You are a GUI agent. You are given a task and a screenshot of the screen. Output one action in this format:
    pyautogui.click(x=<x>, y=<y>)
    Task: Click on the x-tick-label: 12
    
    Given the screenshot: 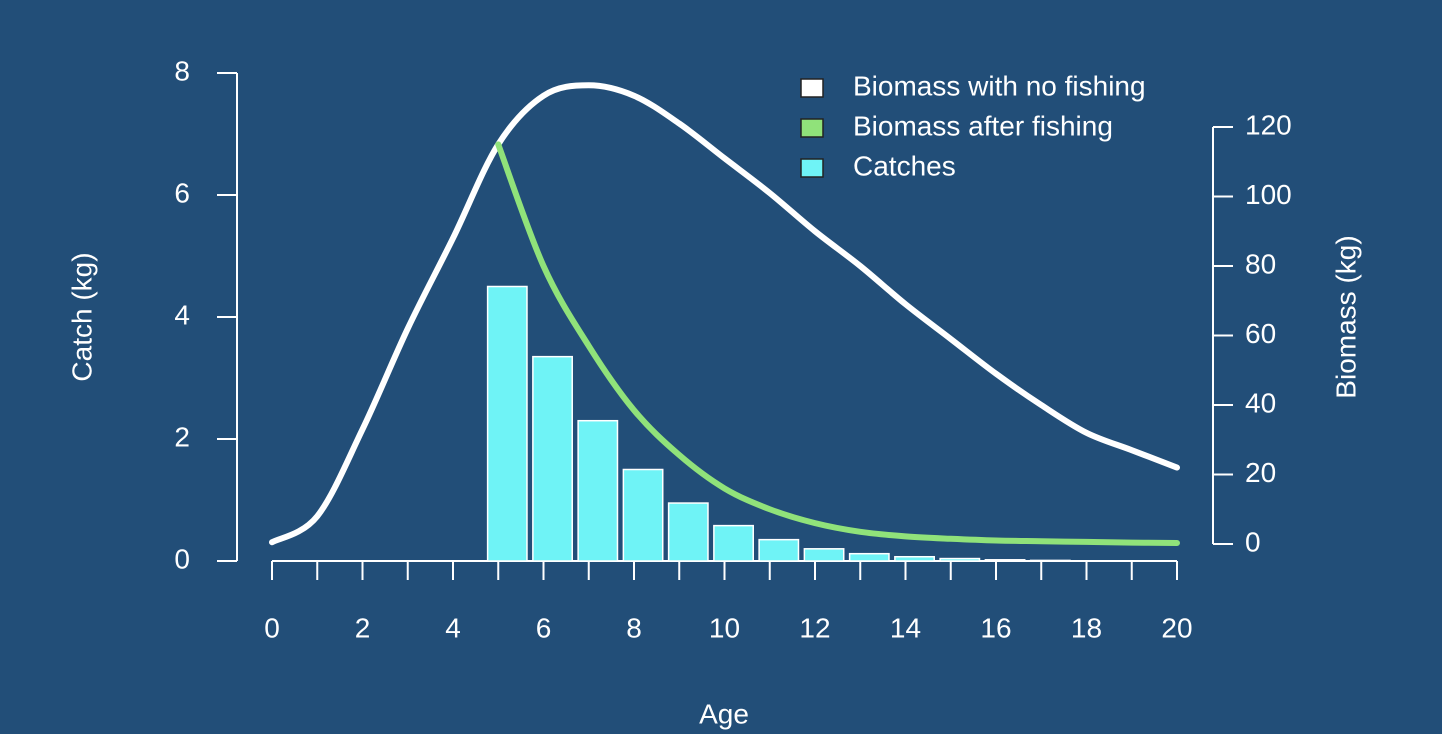 What is the action you would take?
    pyautogui.click(x=814, y=627)
    